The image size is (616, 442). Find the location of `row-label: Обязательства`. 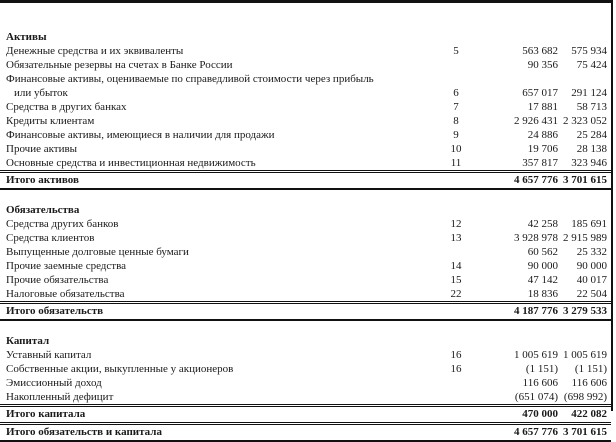

row-label: Обязательства is located at coordinates (43, 210).